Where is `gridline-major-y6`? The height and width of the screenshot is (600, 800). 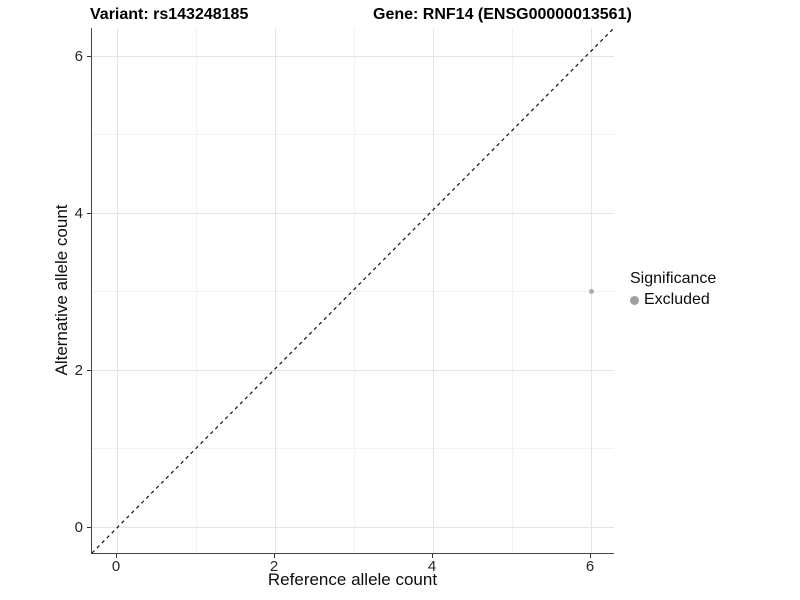
gridline-major-y6 is located at coordinates (353, 56).